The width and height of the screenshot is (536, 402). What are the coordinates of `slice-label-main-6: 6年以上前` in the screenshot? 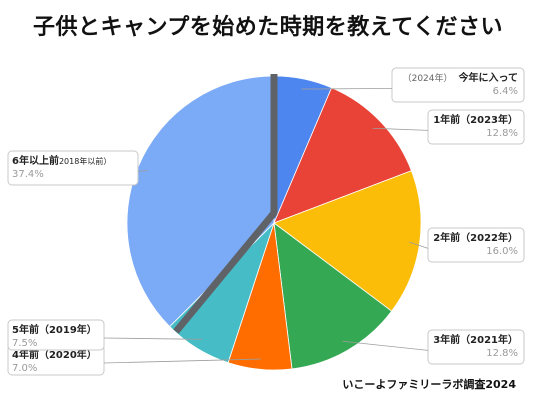 It's located at (35, 160).